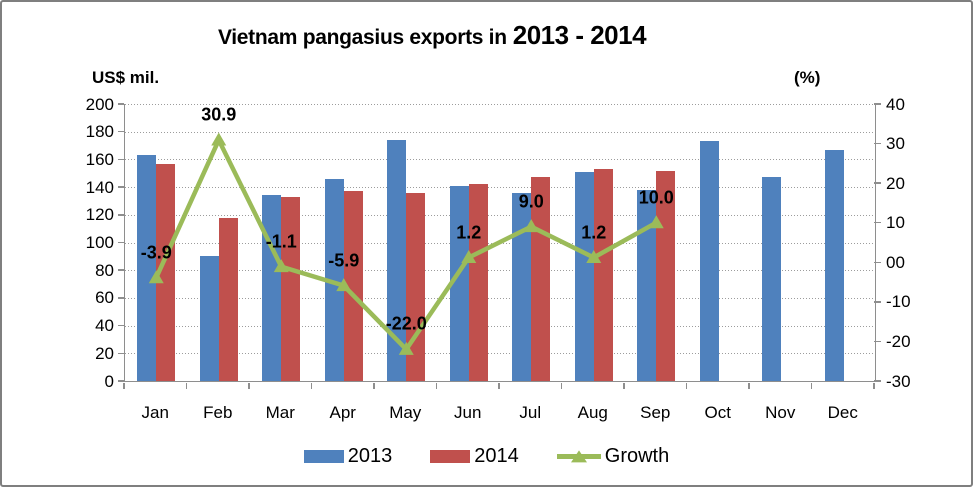  What do you see at coordinates (344, 260) in the screenshot?
I see `growth-value-label-apr: -5.9` at bounding box center [344, 260].